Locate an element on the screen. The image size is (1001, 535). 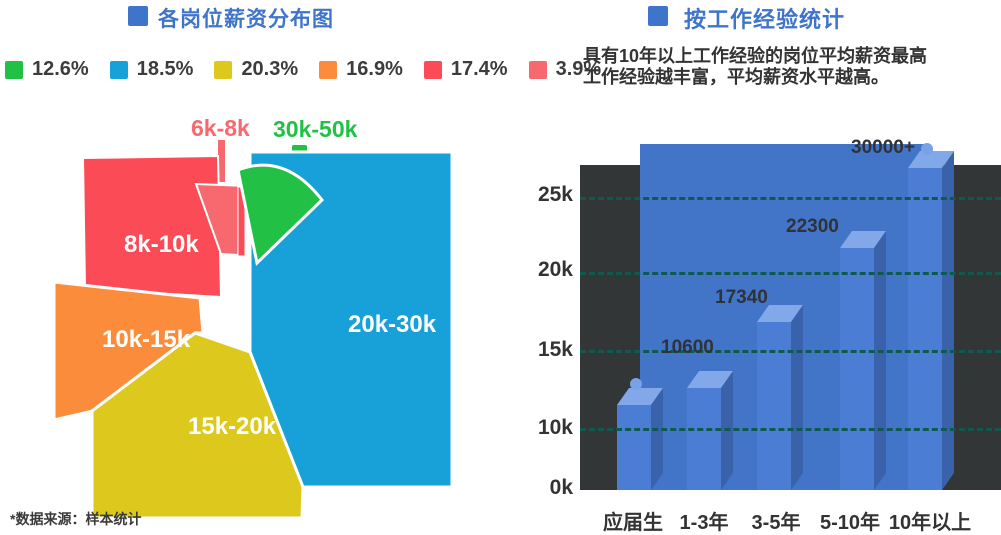
gridline-20k is located at coordinates (790, 273).